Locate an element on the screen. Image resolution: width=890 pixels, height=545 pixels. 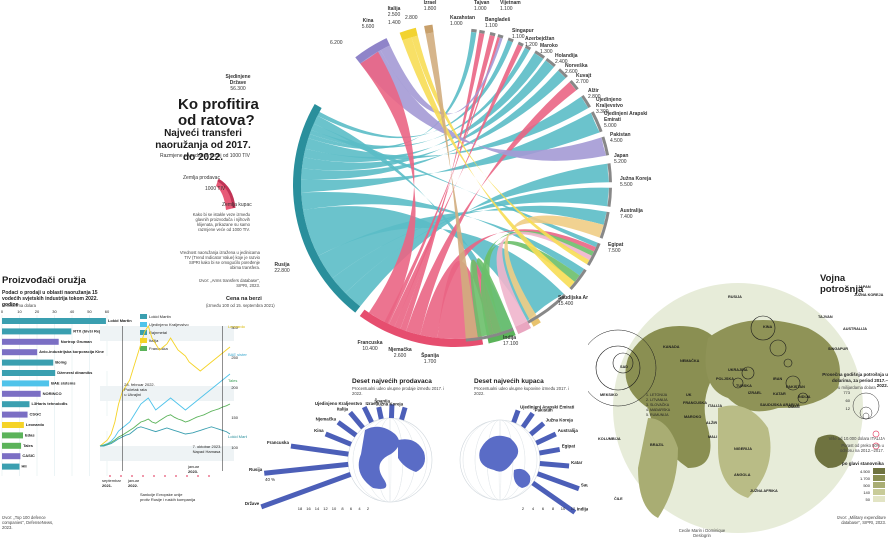
map-country-label: AUSTRALIJA is located at coordinates (855, 329).